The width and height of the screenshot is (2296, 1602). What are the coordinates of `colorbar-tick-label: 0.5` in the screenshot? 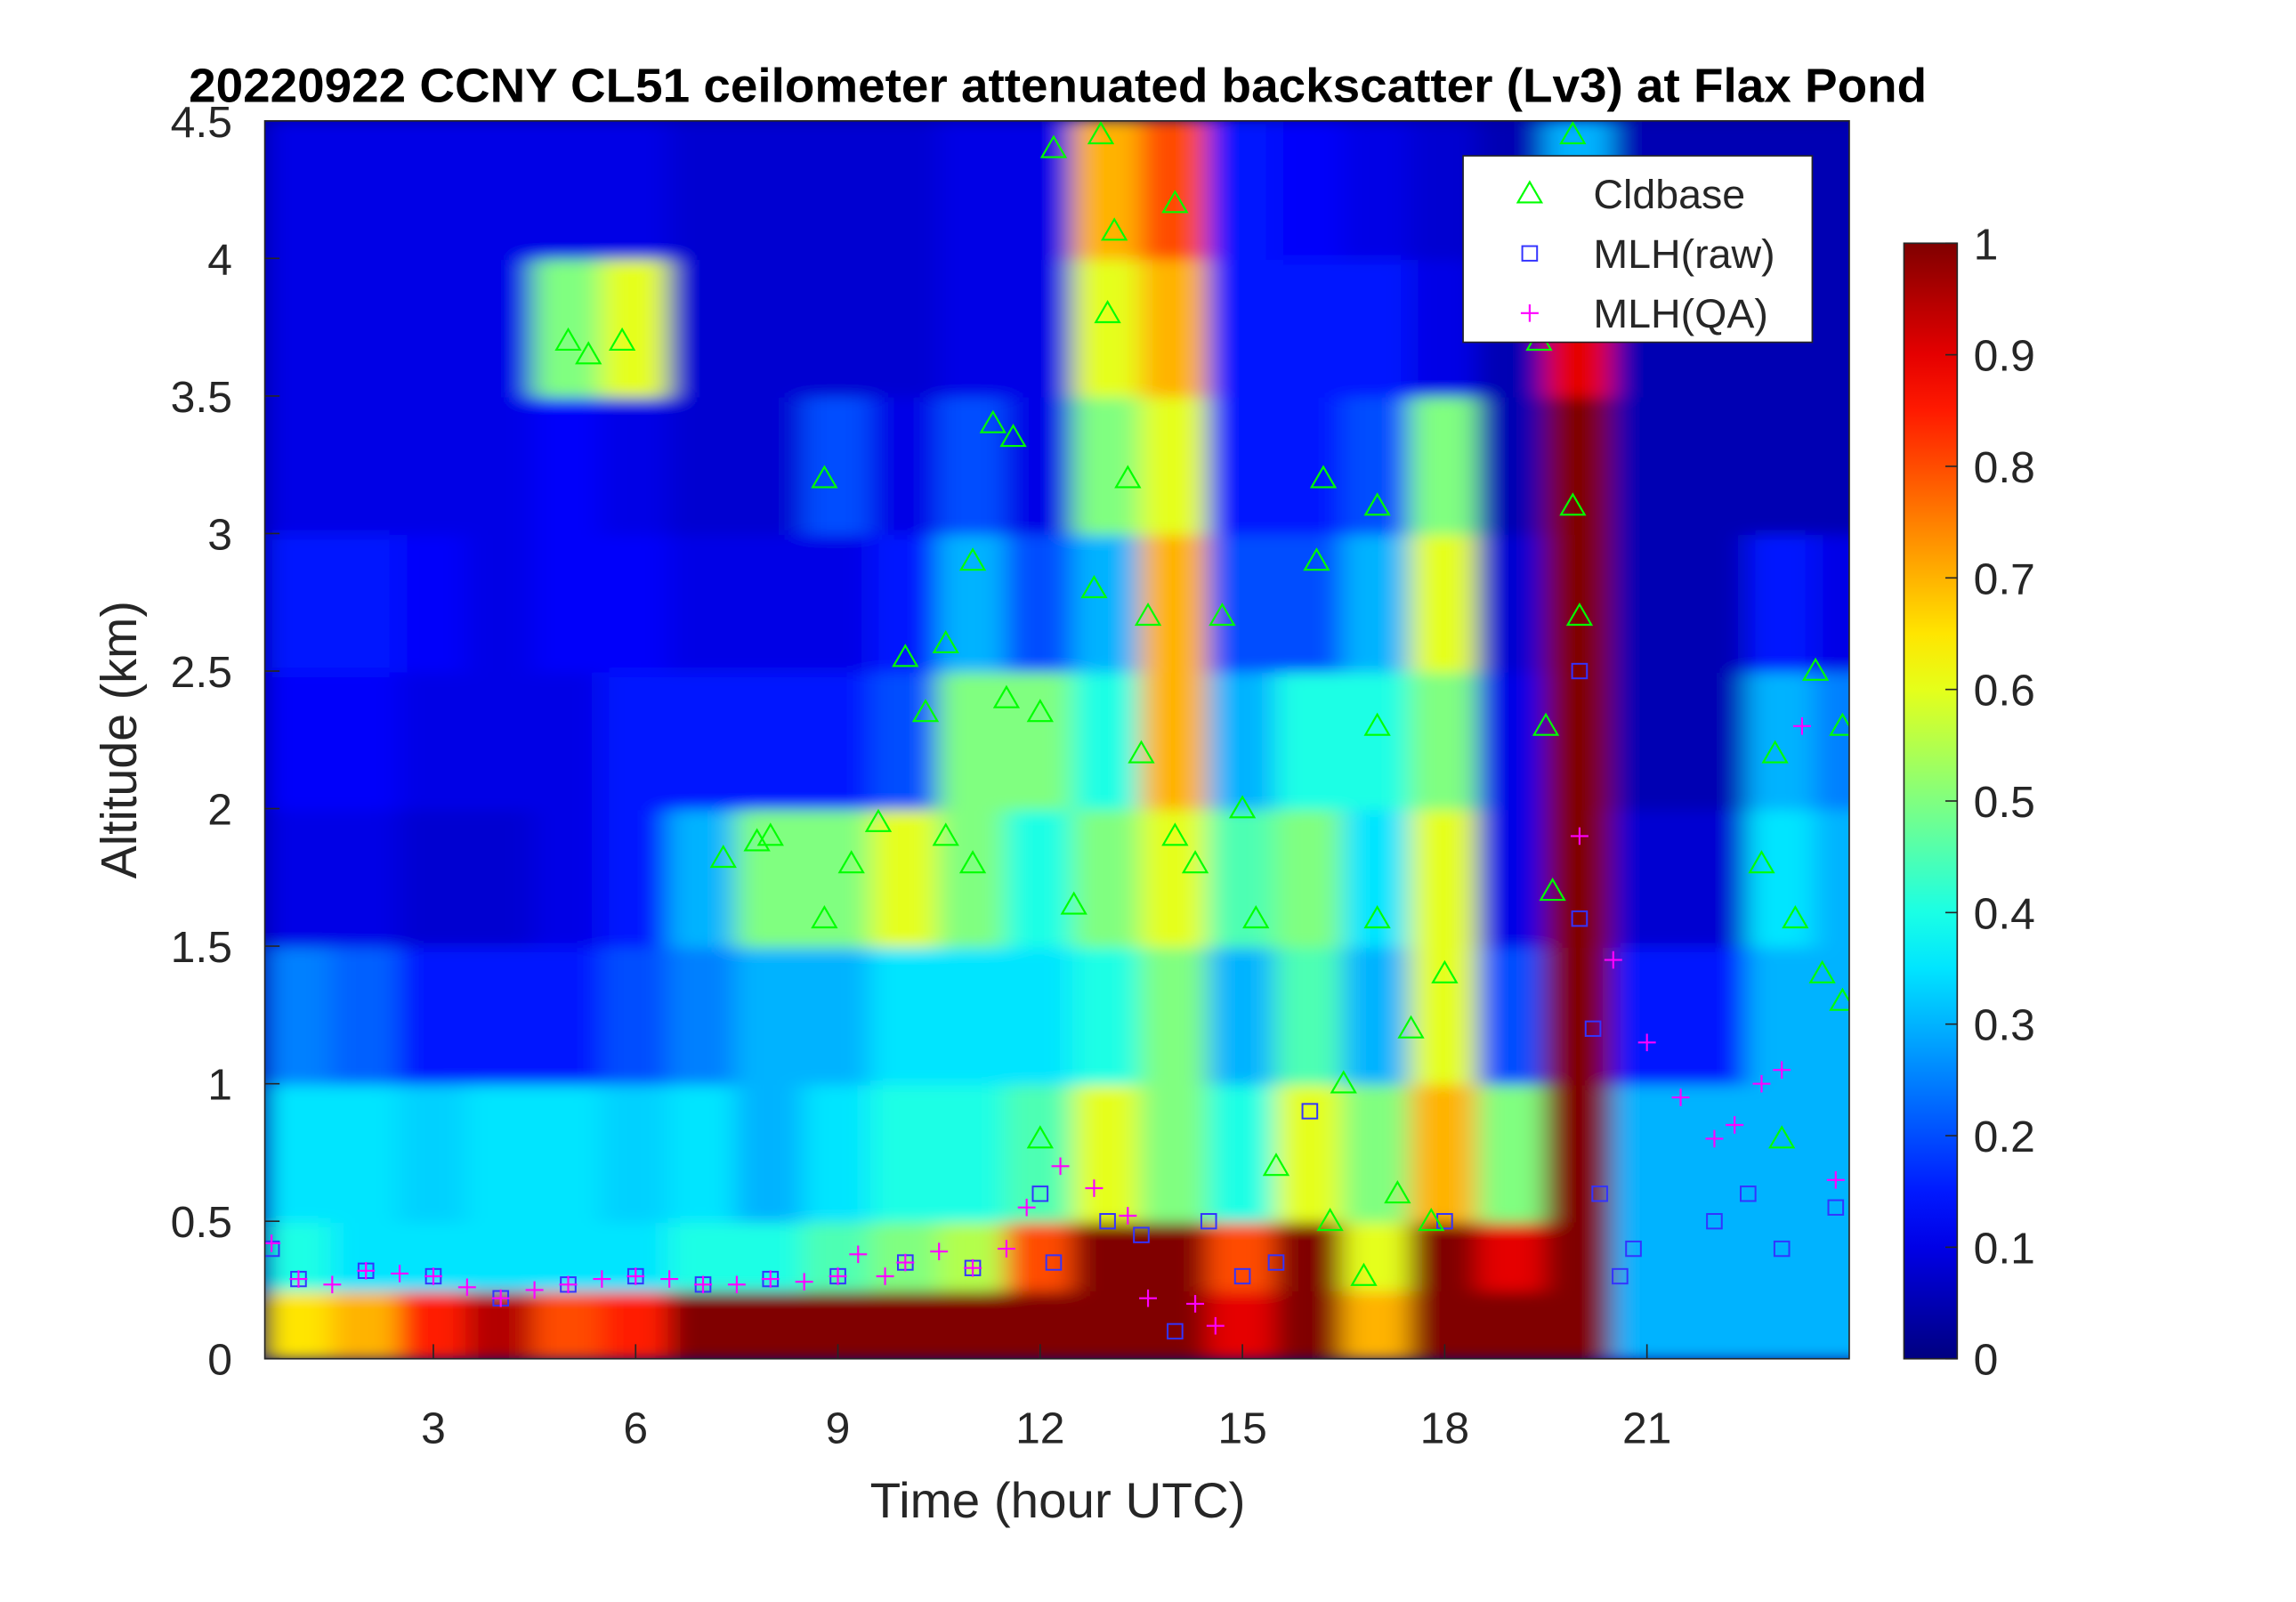 It's located at (2004, 802).